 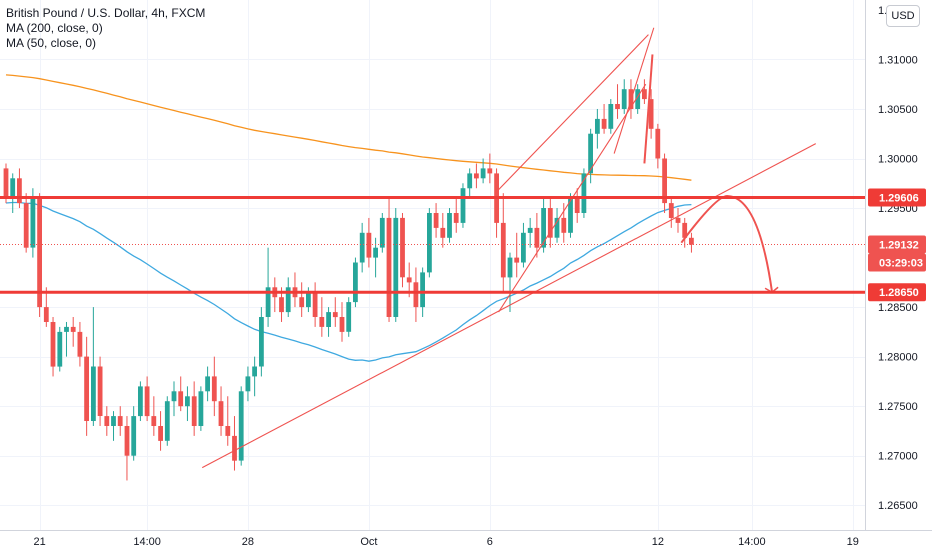 What do you see at coordinates (853, 542) in the screenshot?
I see `time-tick-label: 19` at bounding box center [853, 542].